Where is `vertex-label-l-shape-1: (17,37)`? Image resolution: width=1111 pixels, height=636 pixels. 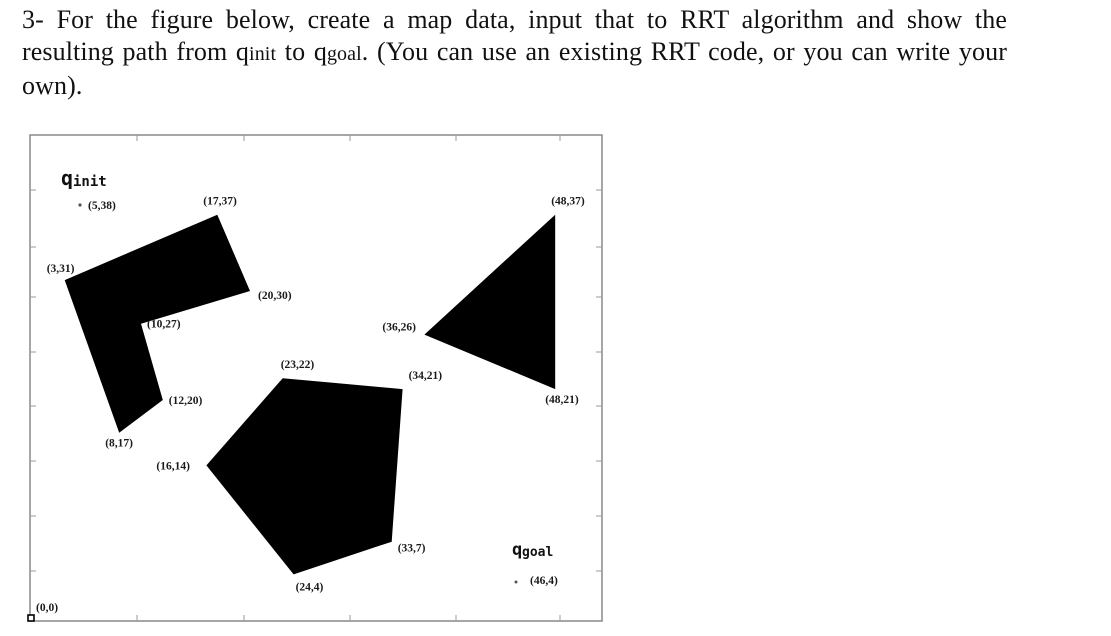
vertex-label-l-shape-1: (17,37) is located at coordinates (220, 202).